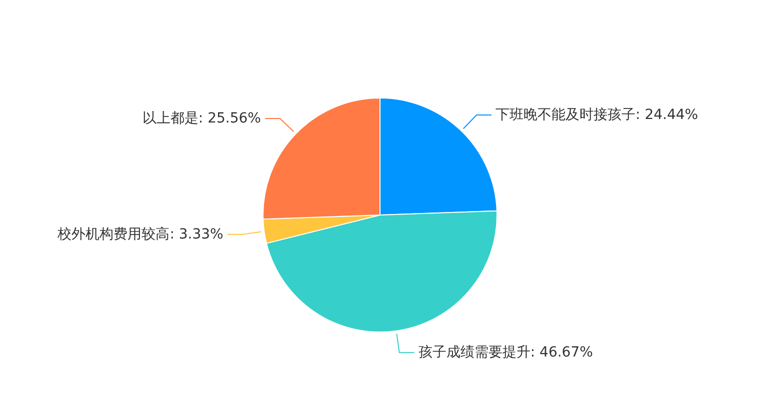  I want to click on slice-label: 以上都是: 25.56%, so click(201, 118).